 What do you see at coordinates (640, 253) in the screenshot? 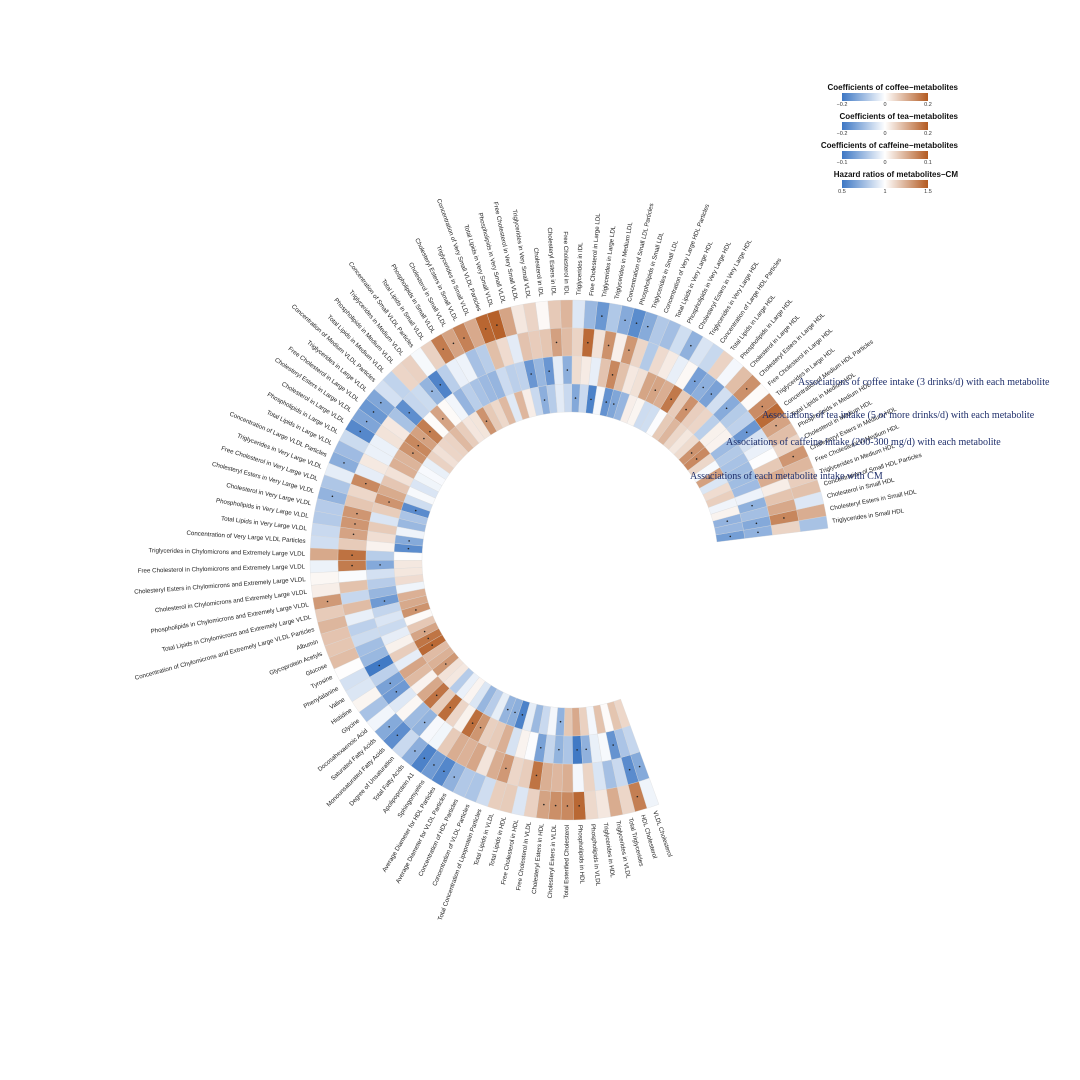
I see `metabolite-label: Concentration of Small LDL Particles` at bounding box center [640, 253].